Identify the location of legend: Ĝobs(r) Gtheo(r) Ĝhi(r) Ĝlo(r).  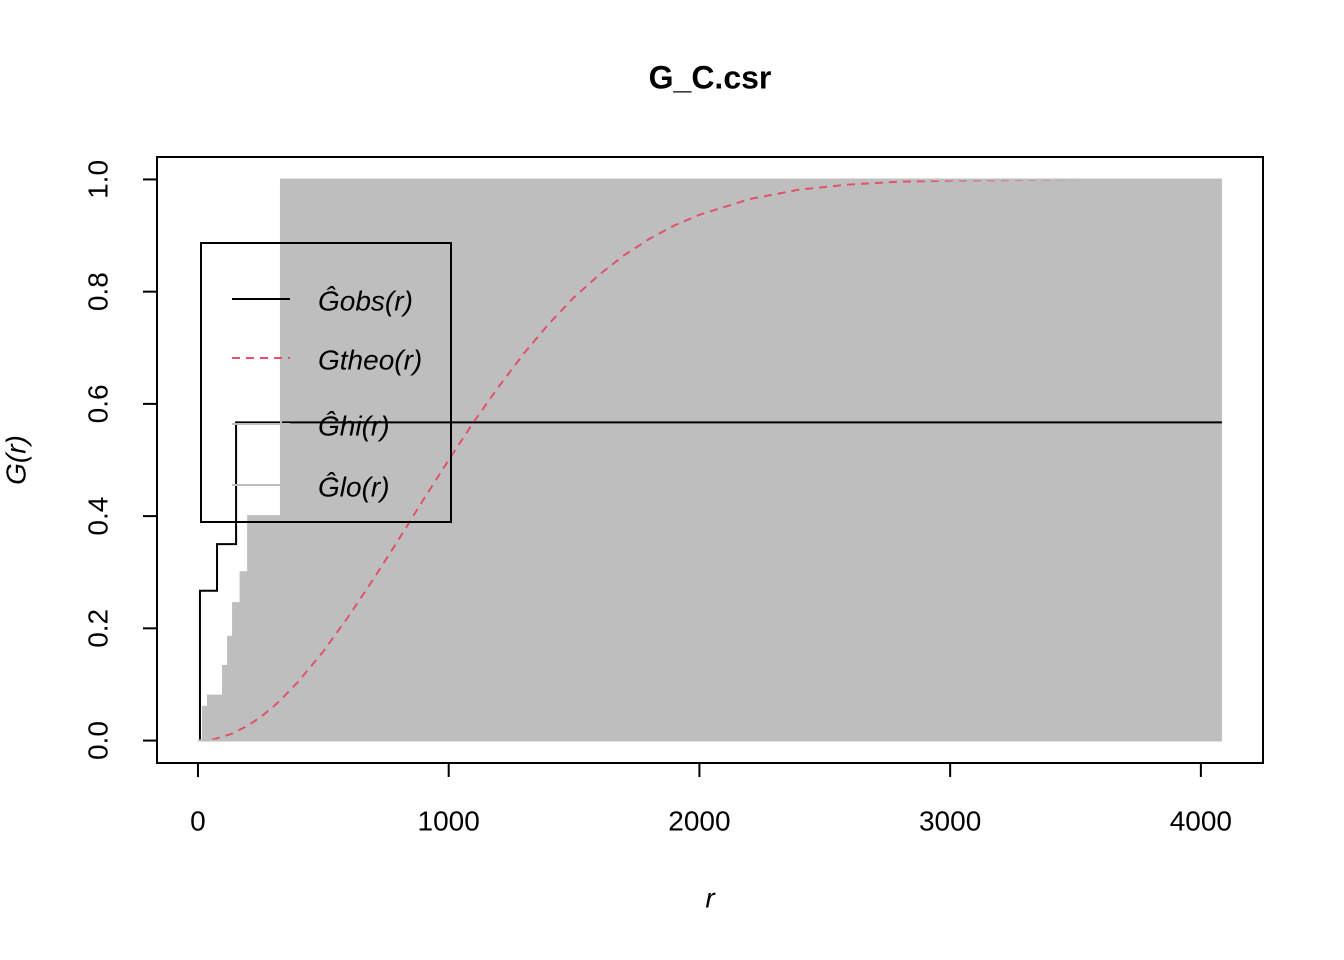
(326, 382).